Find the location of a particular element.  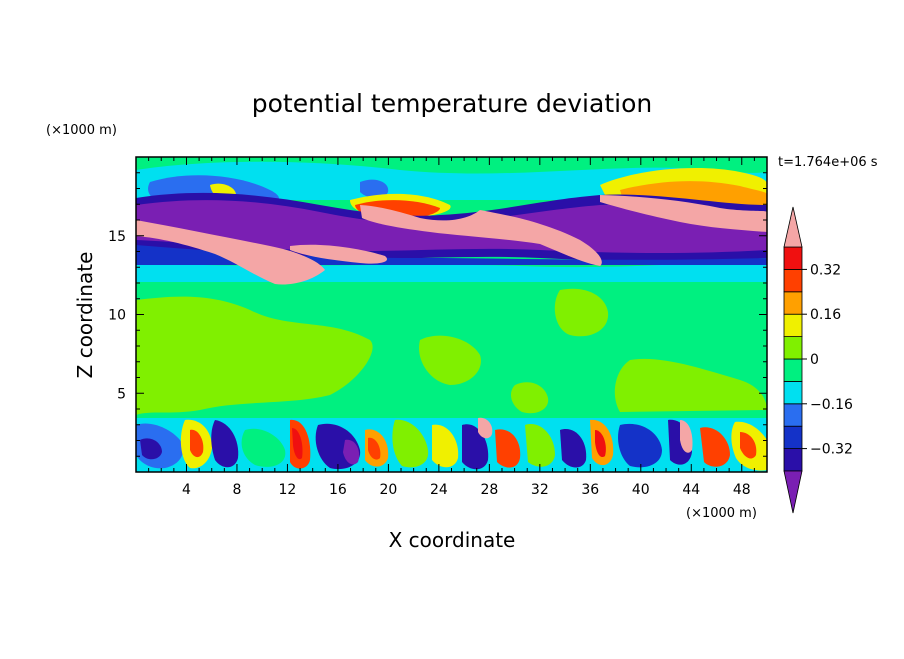

x-tick-label: 28 is located at coordinates (489, 490).